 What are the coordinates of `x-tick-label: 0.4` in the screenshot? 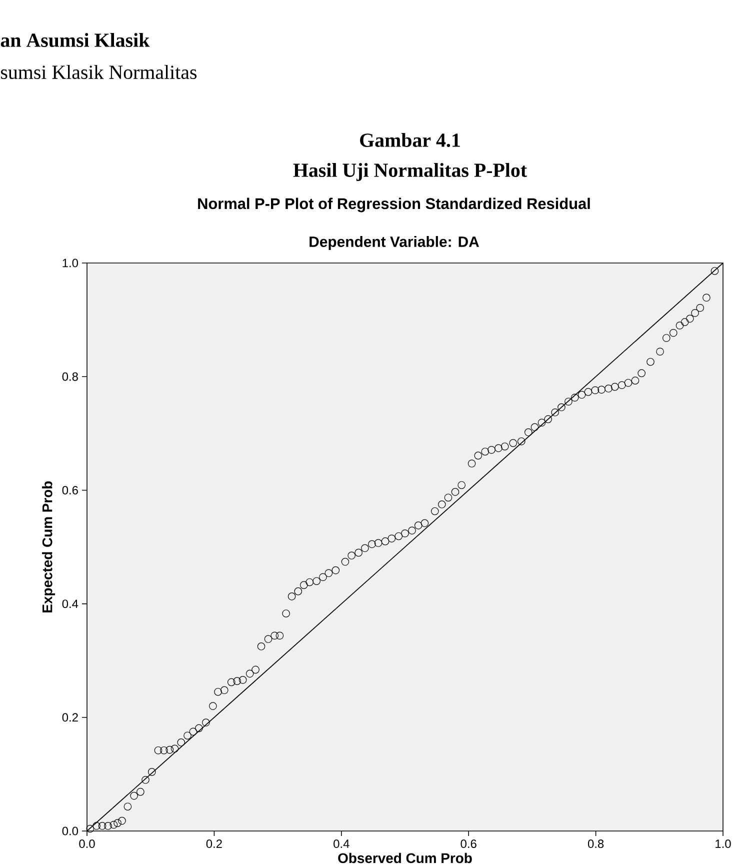 It's located at (342, 844).